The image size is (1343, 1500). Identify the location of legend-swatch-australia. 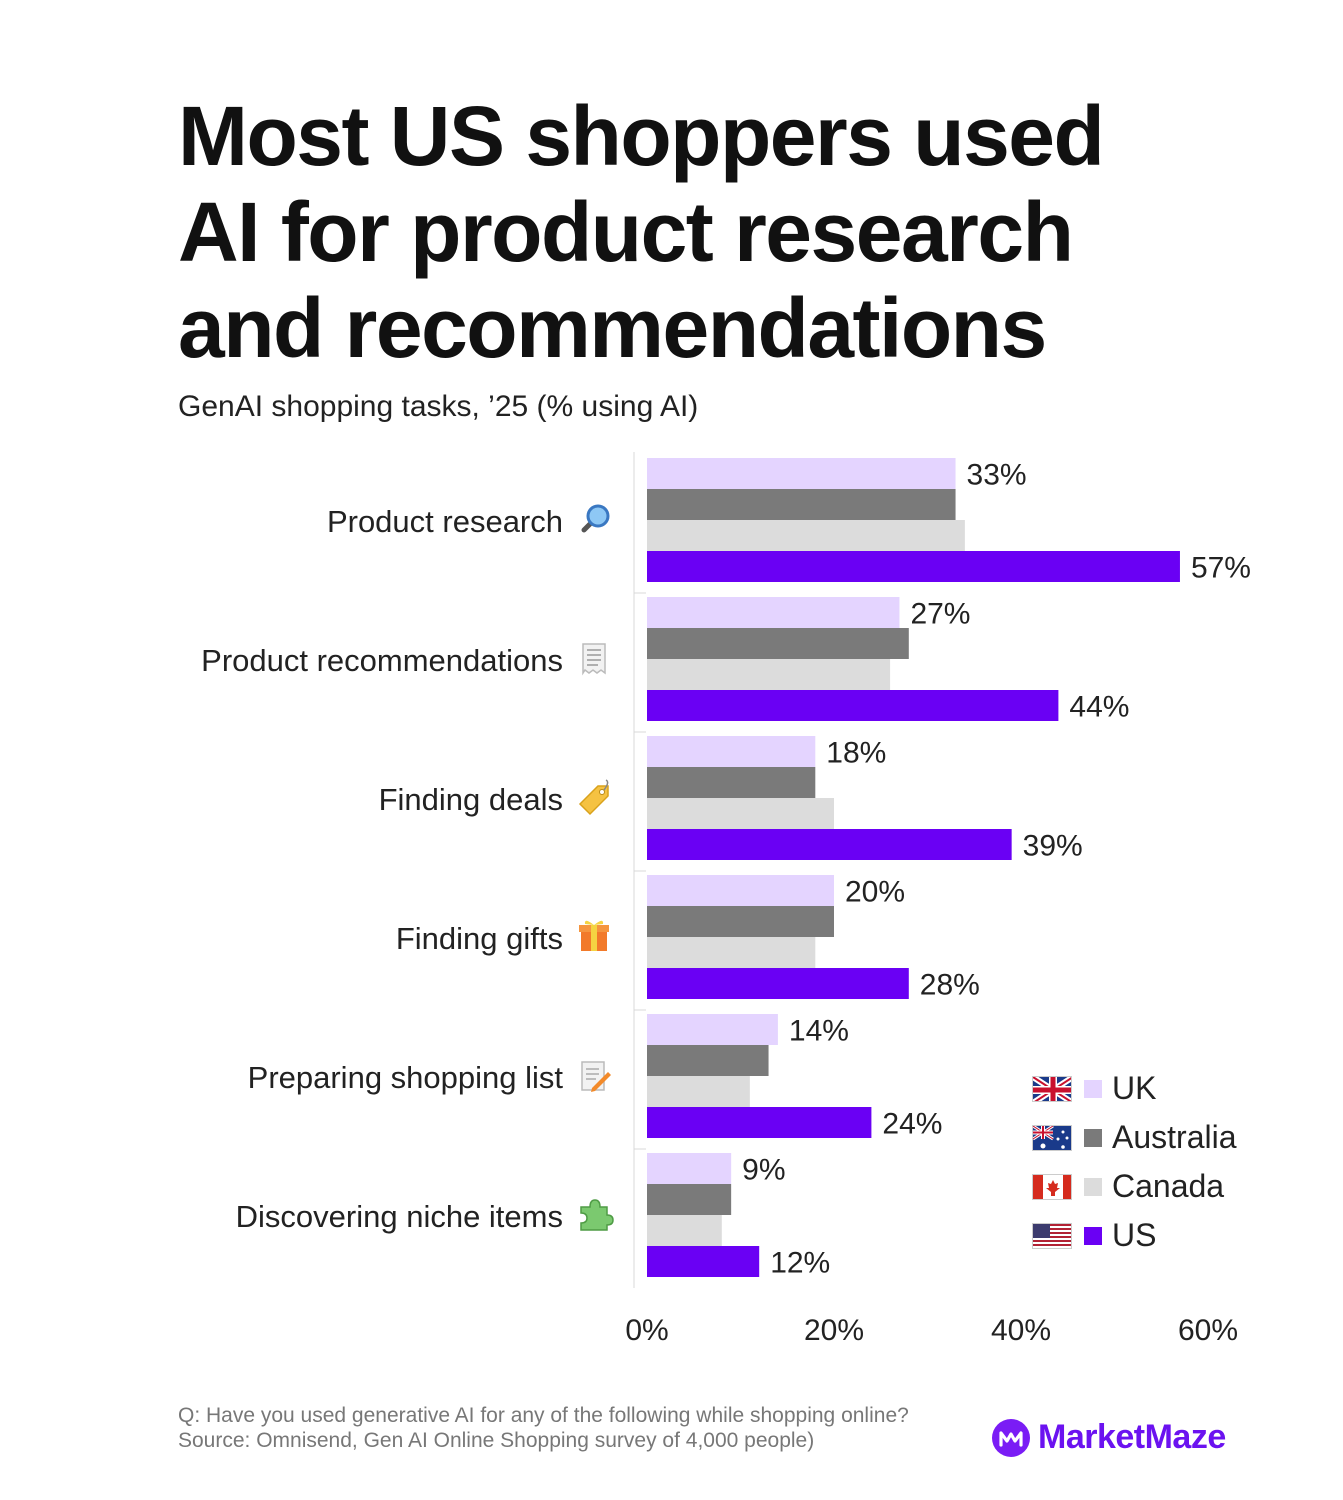
(1093, 1137).